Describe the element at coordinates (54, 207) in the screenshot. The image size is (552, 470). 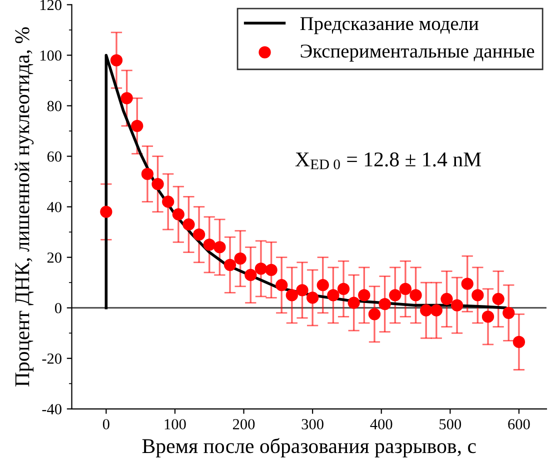
I see `y-tick-label: 40` at that location.